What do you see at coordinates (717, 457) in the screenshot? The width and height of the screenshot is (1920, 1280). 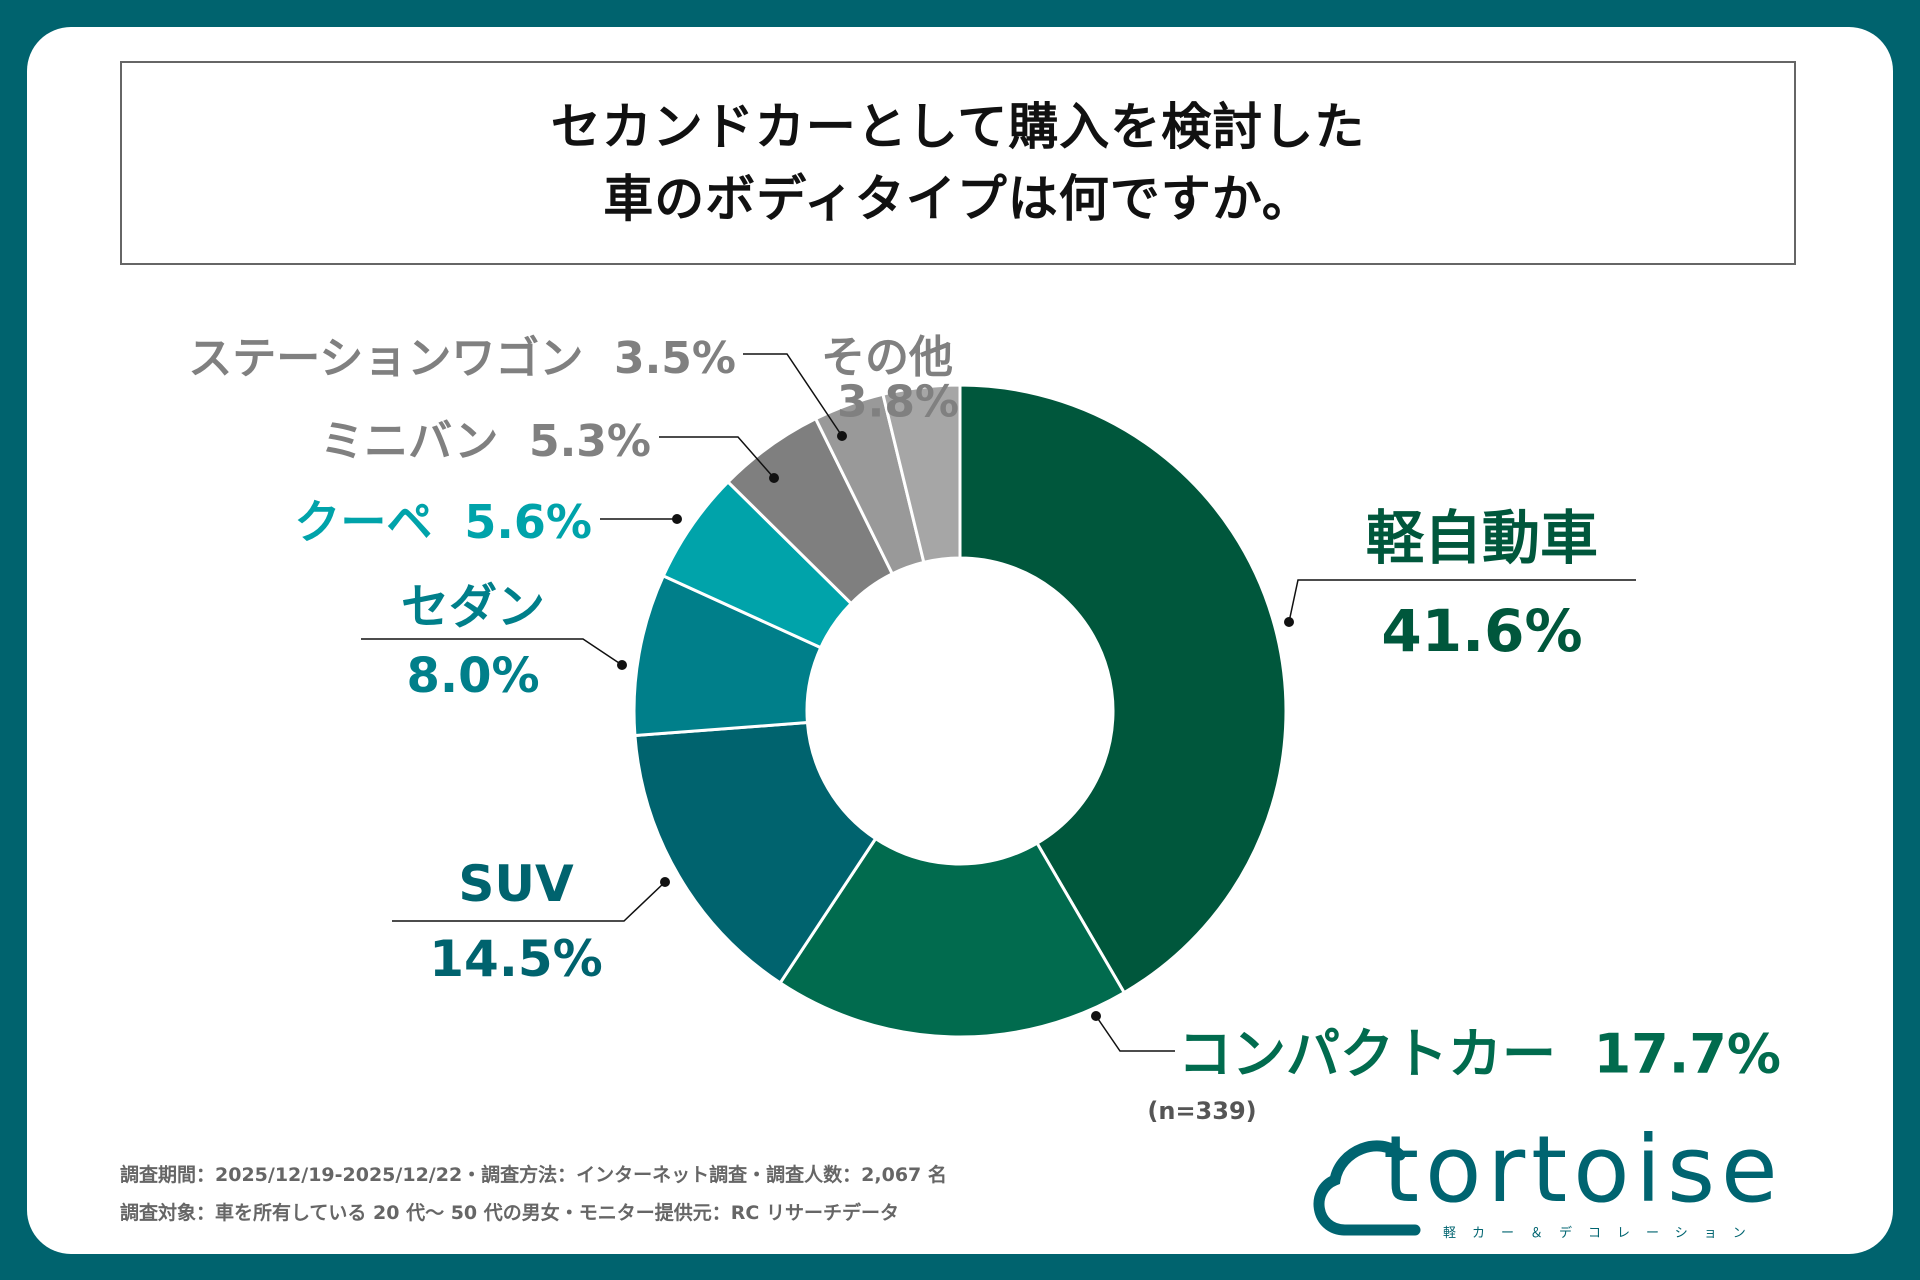 I see `leader-minivan` at bounding box center [717, 457].